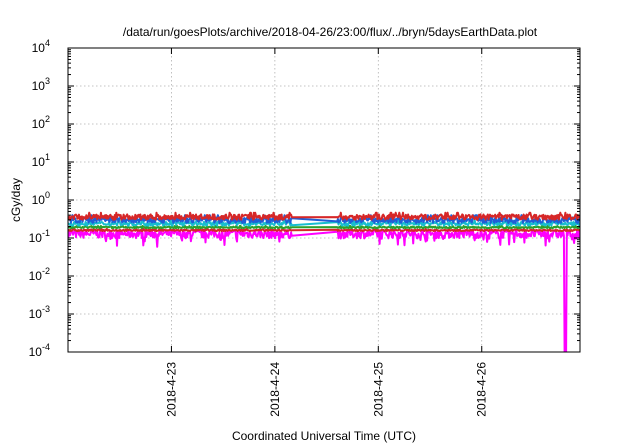 This screenshot has width=640, height=448. Describe the element at coordinates (41, 160) in the screenshot. I see `y-tick-label: 10¹` at that location.